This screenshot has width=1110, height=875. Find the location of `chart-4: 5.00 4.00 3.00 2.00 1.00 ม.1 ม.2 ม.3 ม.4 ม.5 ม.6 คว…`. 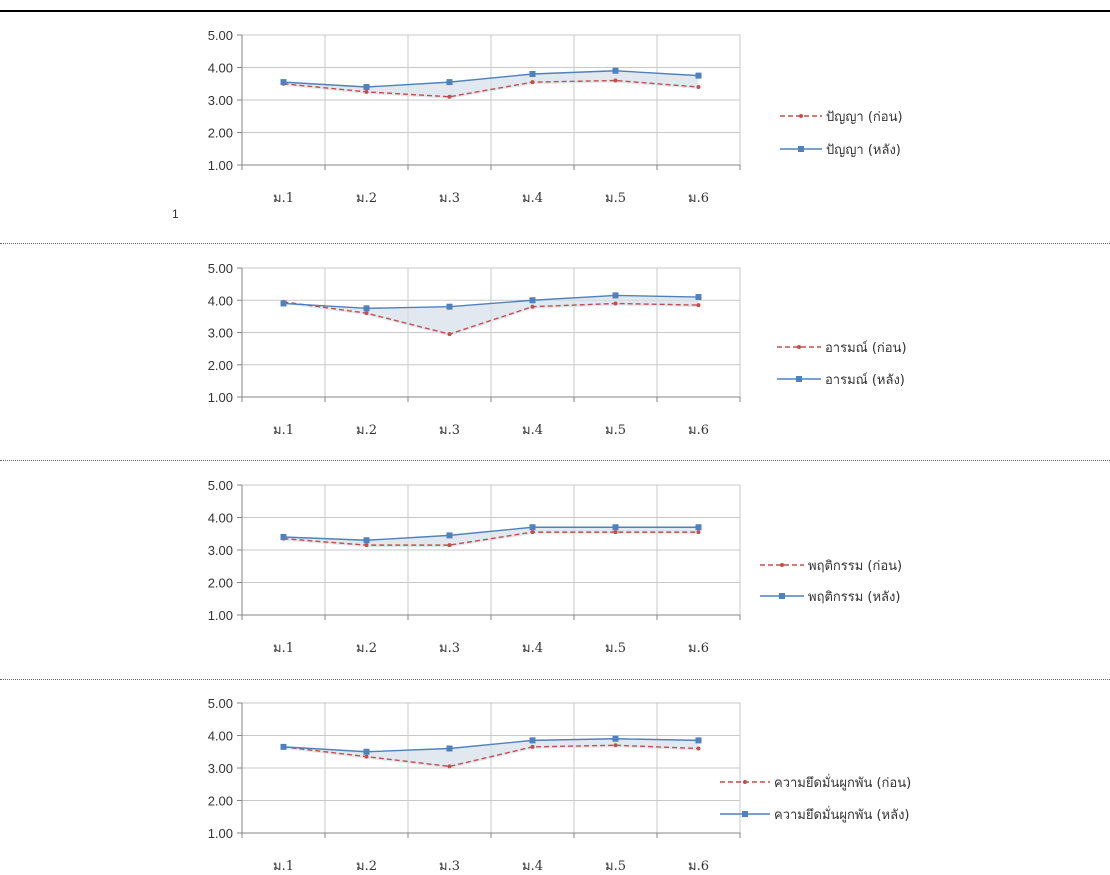

chart-4: 5.00 4.00 3.00 2.00 1.00 ม.1 ม.2 ม.3 ม.4 ม.5 ม.6 คว… is located at coordinates (559, 785).